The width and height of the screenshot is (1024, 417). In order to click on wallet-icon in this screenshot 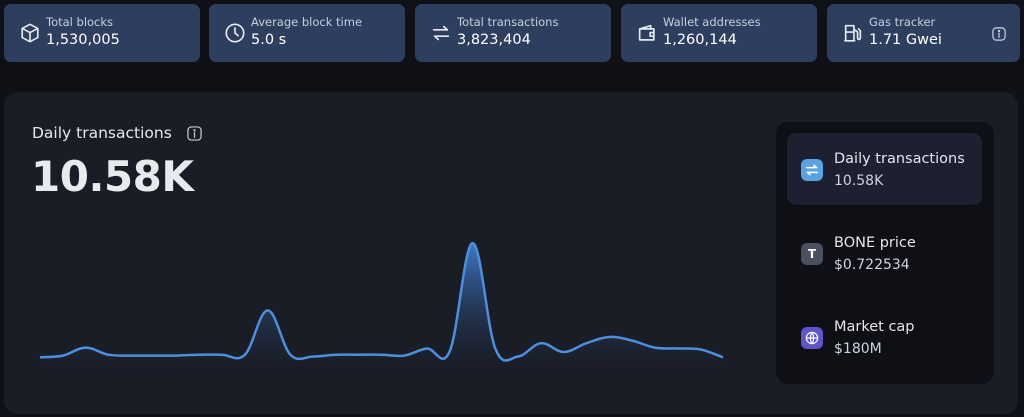, I will do `click(647, 33)`.